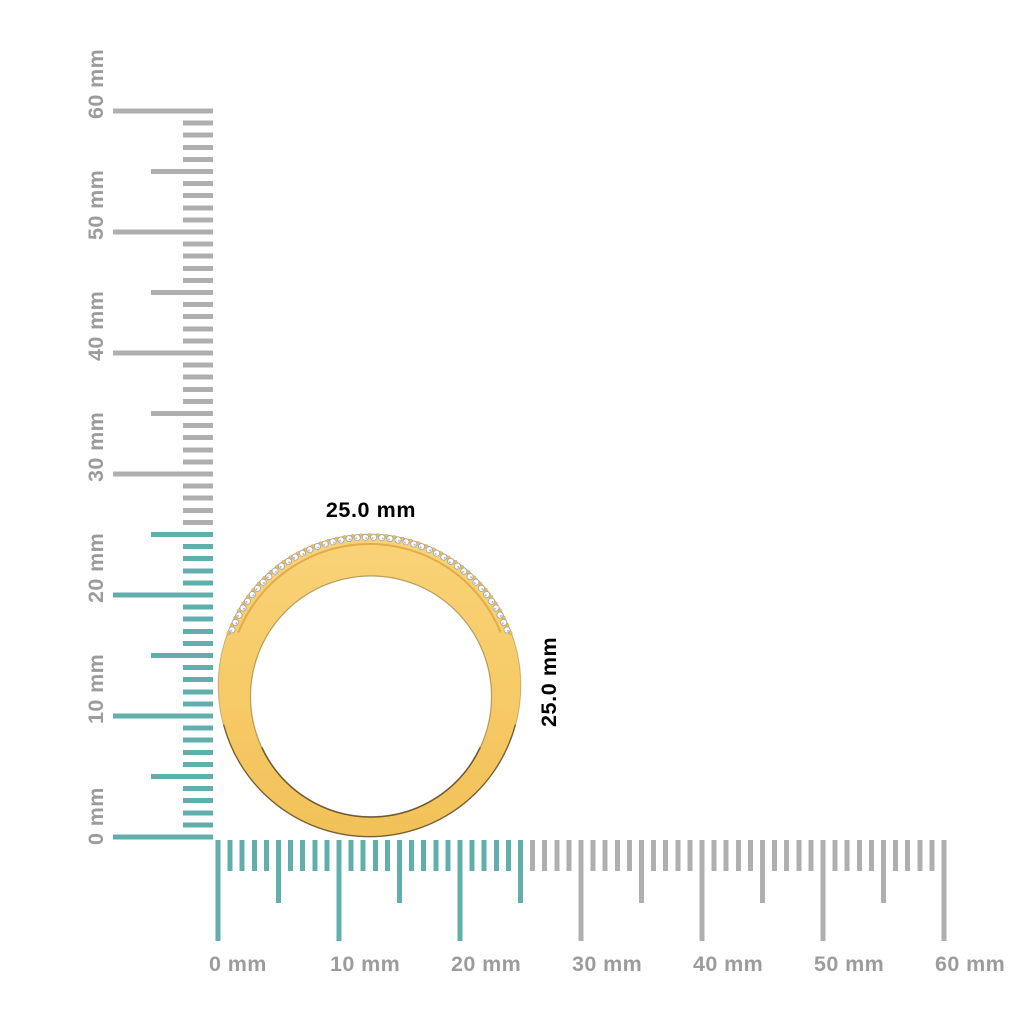  Describe the element at coordinates (849, 964) in the screenshot. I see `h-ruler-label: 50 mm` at that location.